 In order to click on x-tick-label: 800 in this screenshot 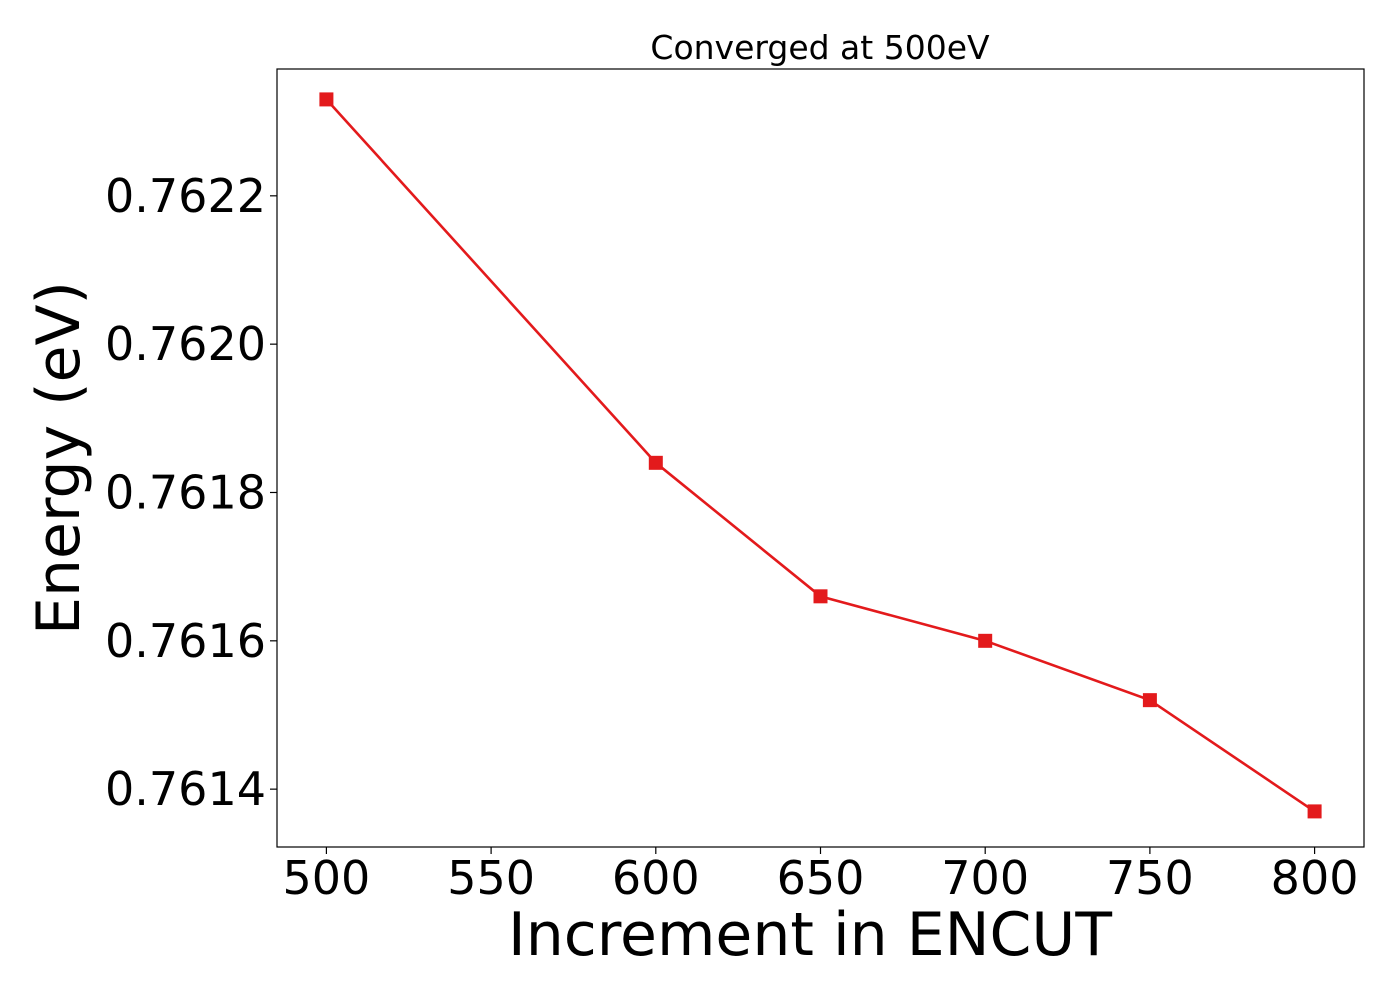, I will do `click(1315, 878)`.